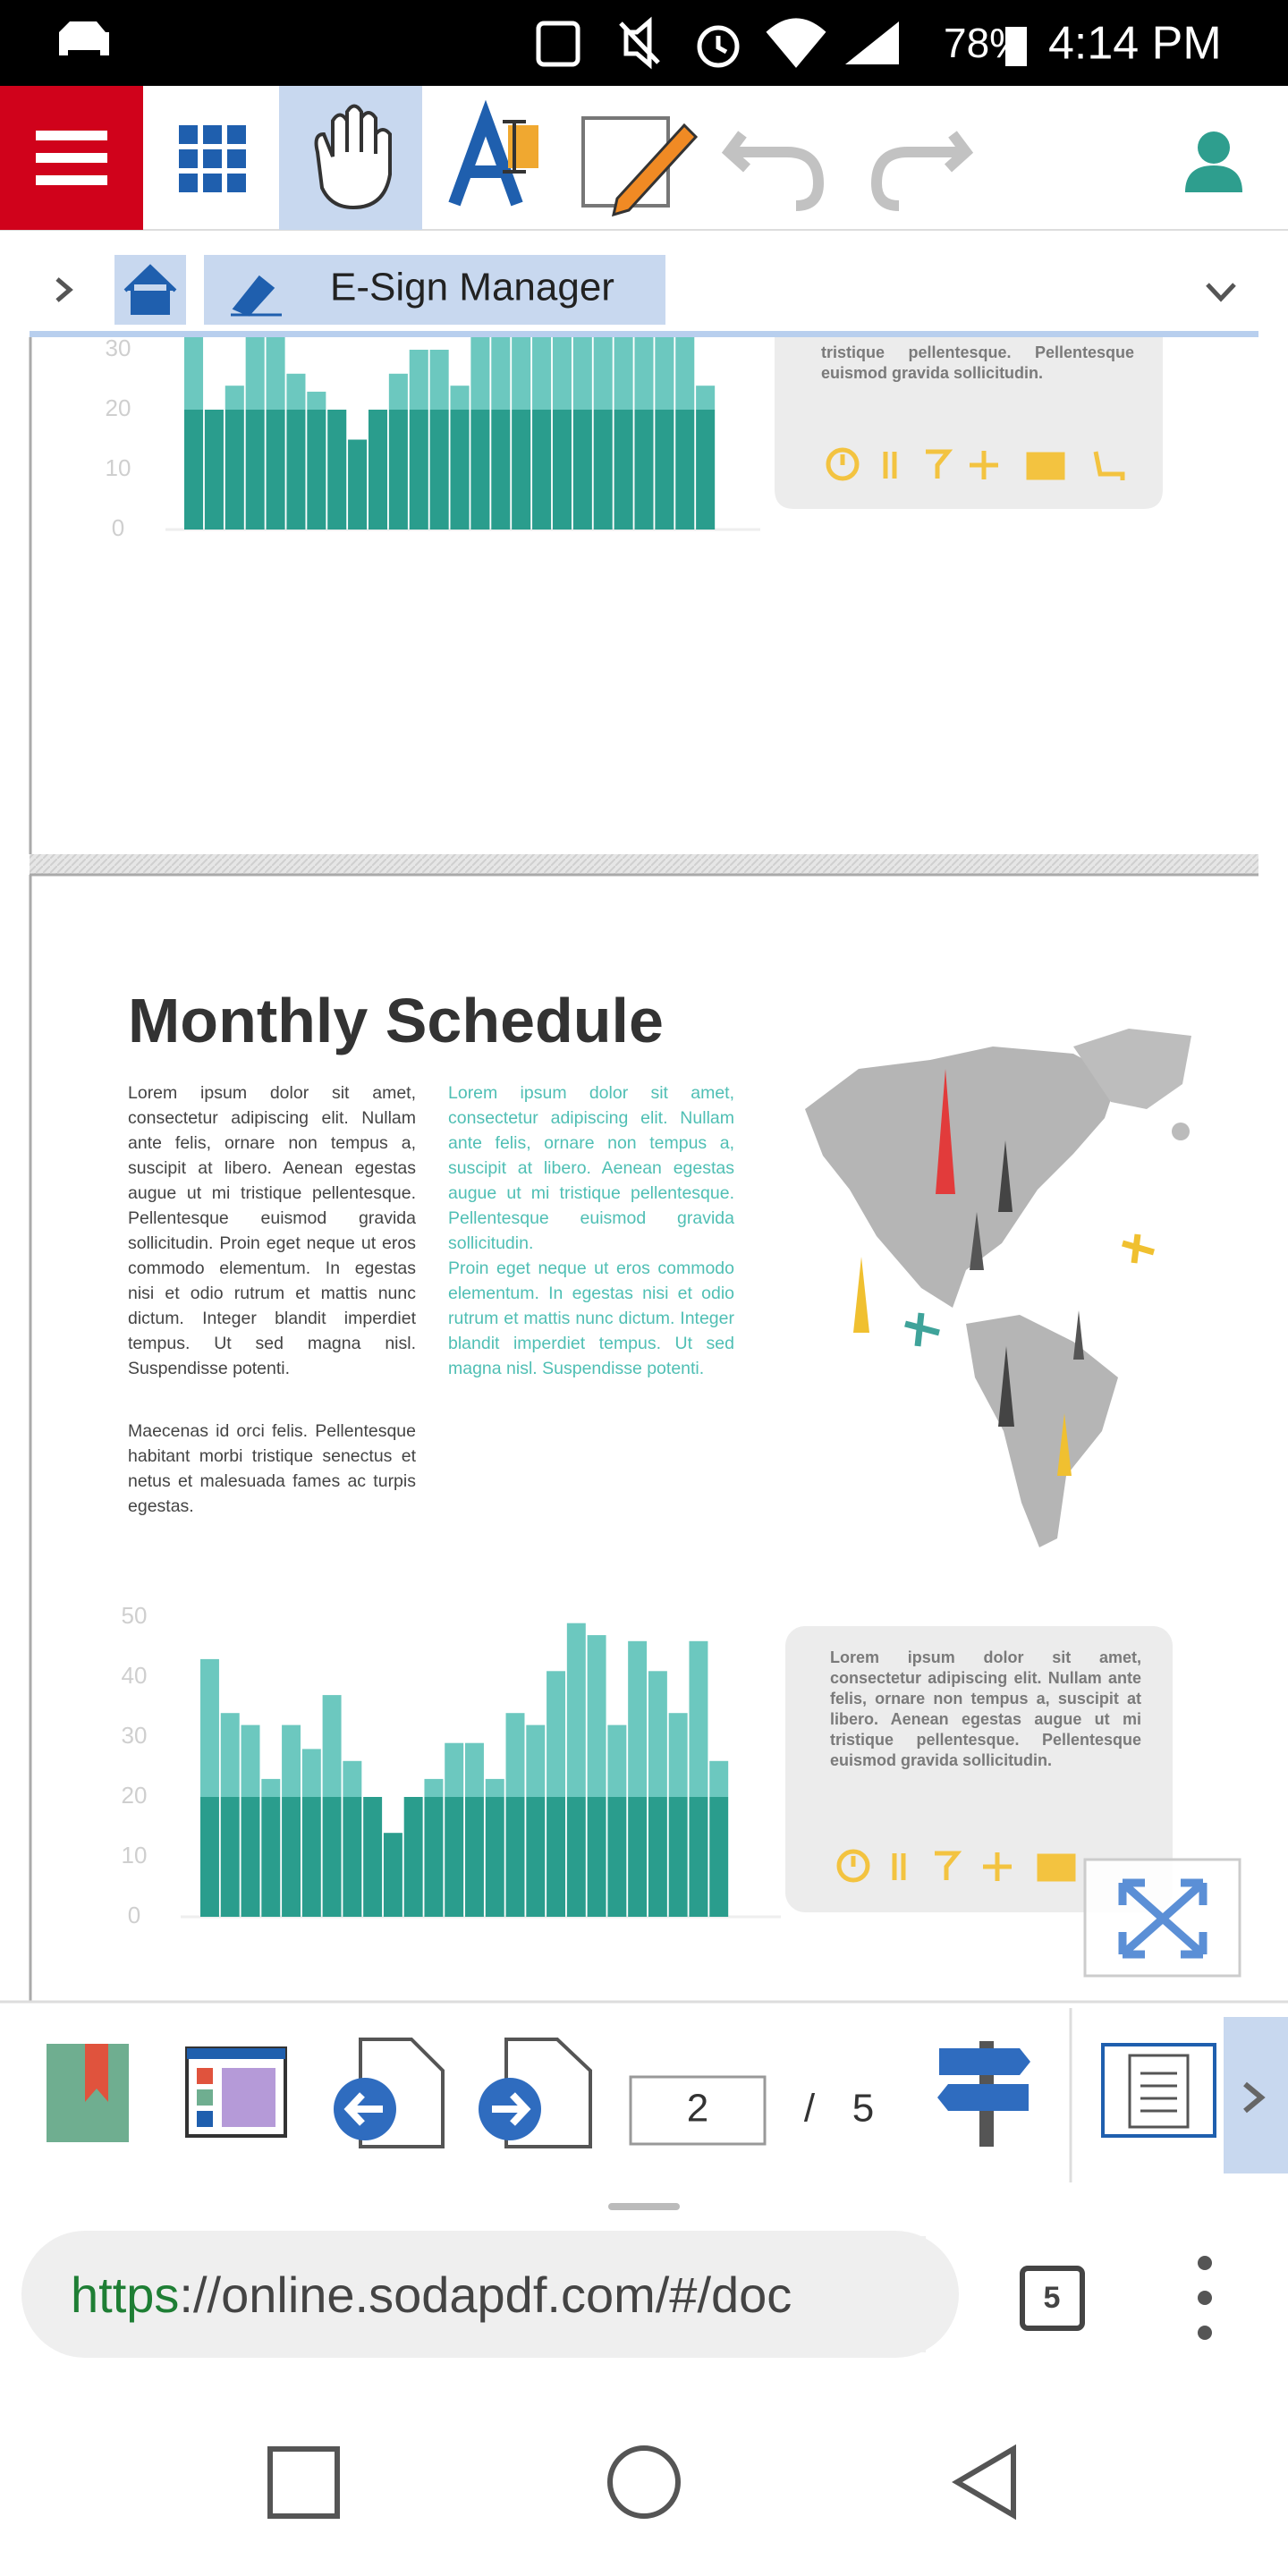 The height and width of the screenshot is (2576, 1288). What do you see at coordinates (64, 289) in the screenshot?
I see `tabs-expand` at bounding box center [64, 289].